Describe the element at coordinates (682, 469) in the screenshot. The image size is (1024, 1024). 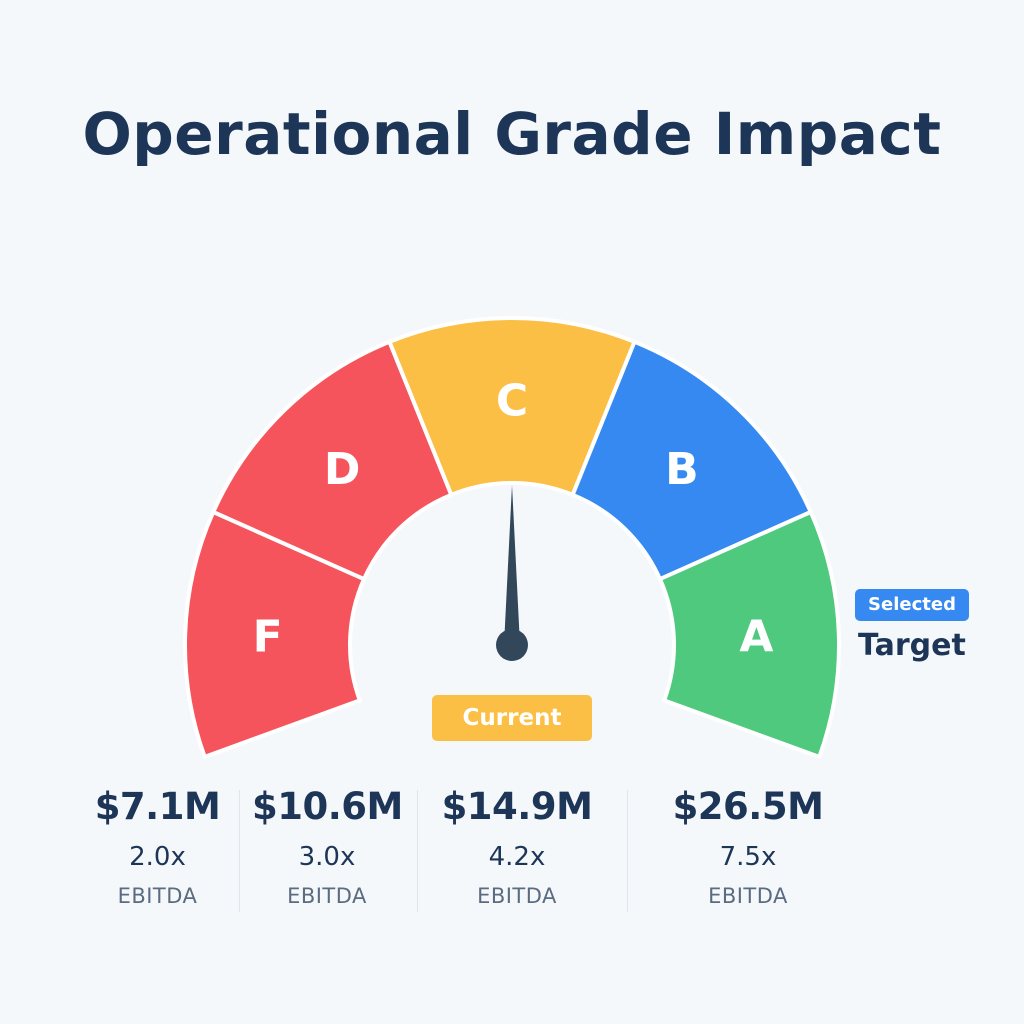
I see `grade-label-b: B` at that location.